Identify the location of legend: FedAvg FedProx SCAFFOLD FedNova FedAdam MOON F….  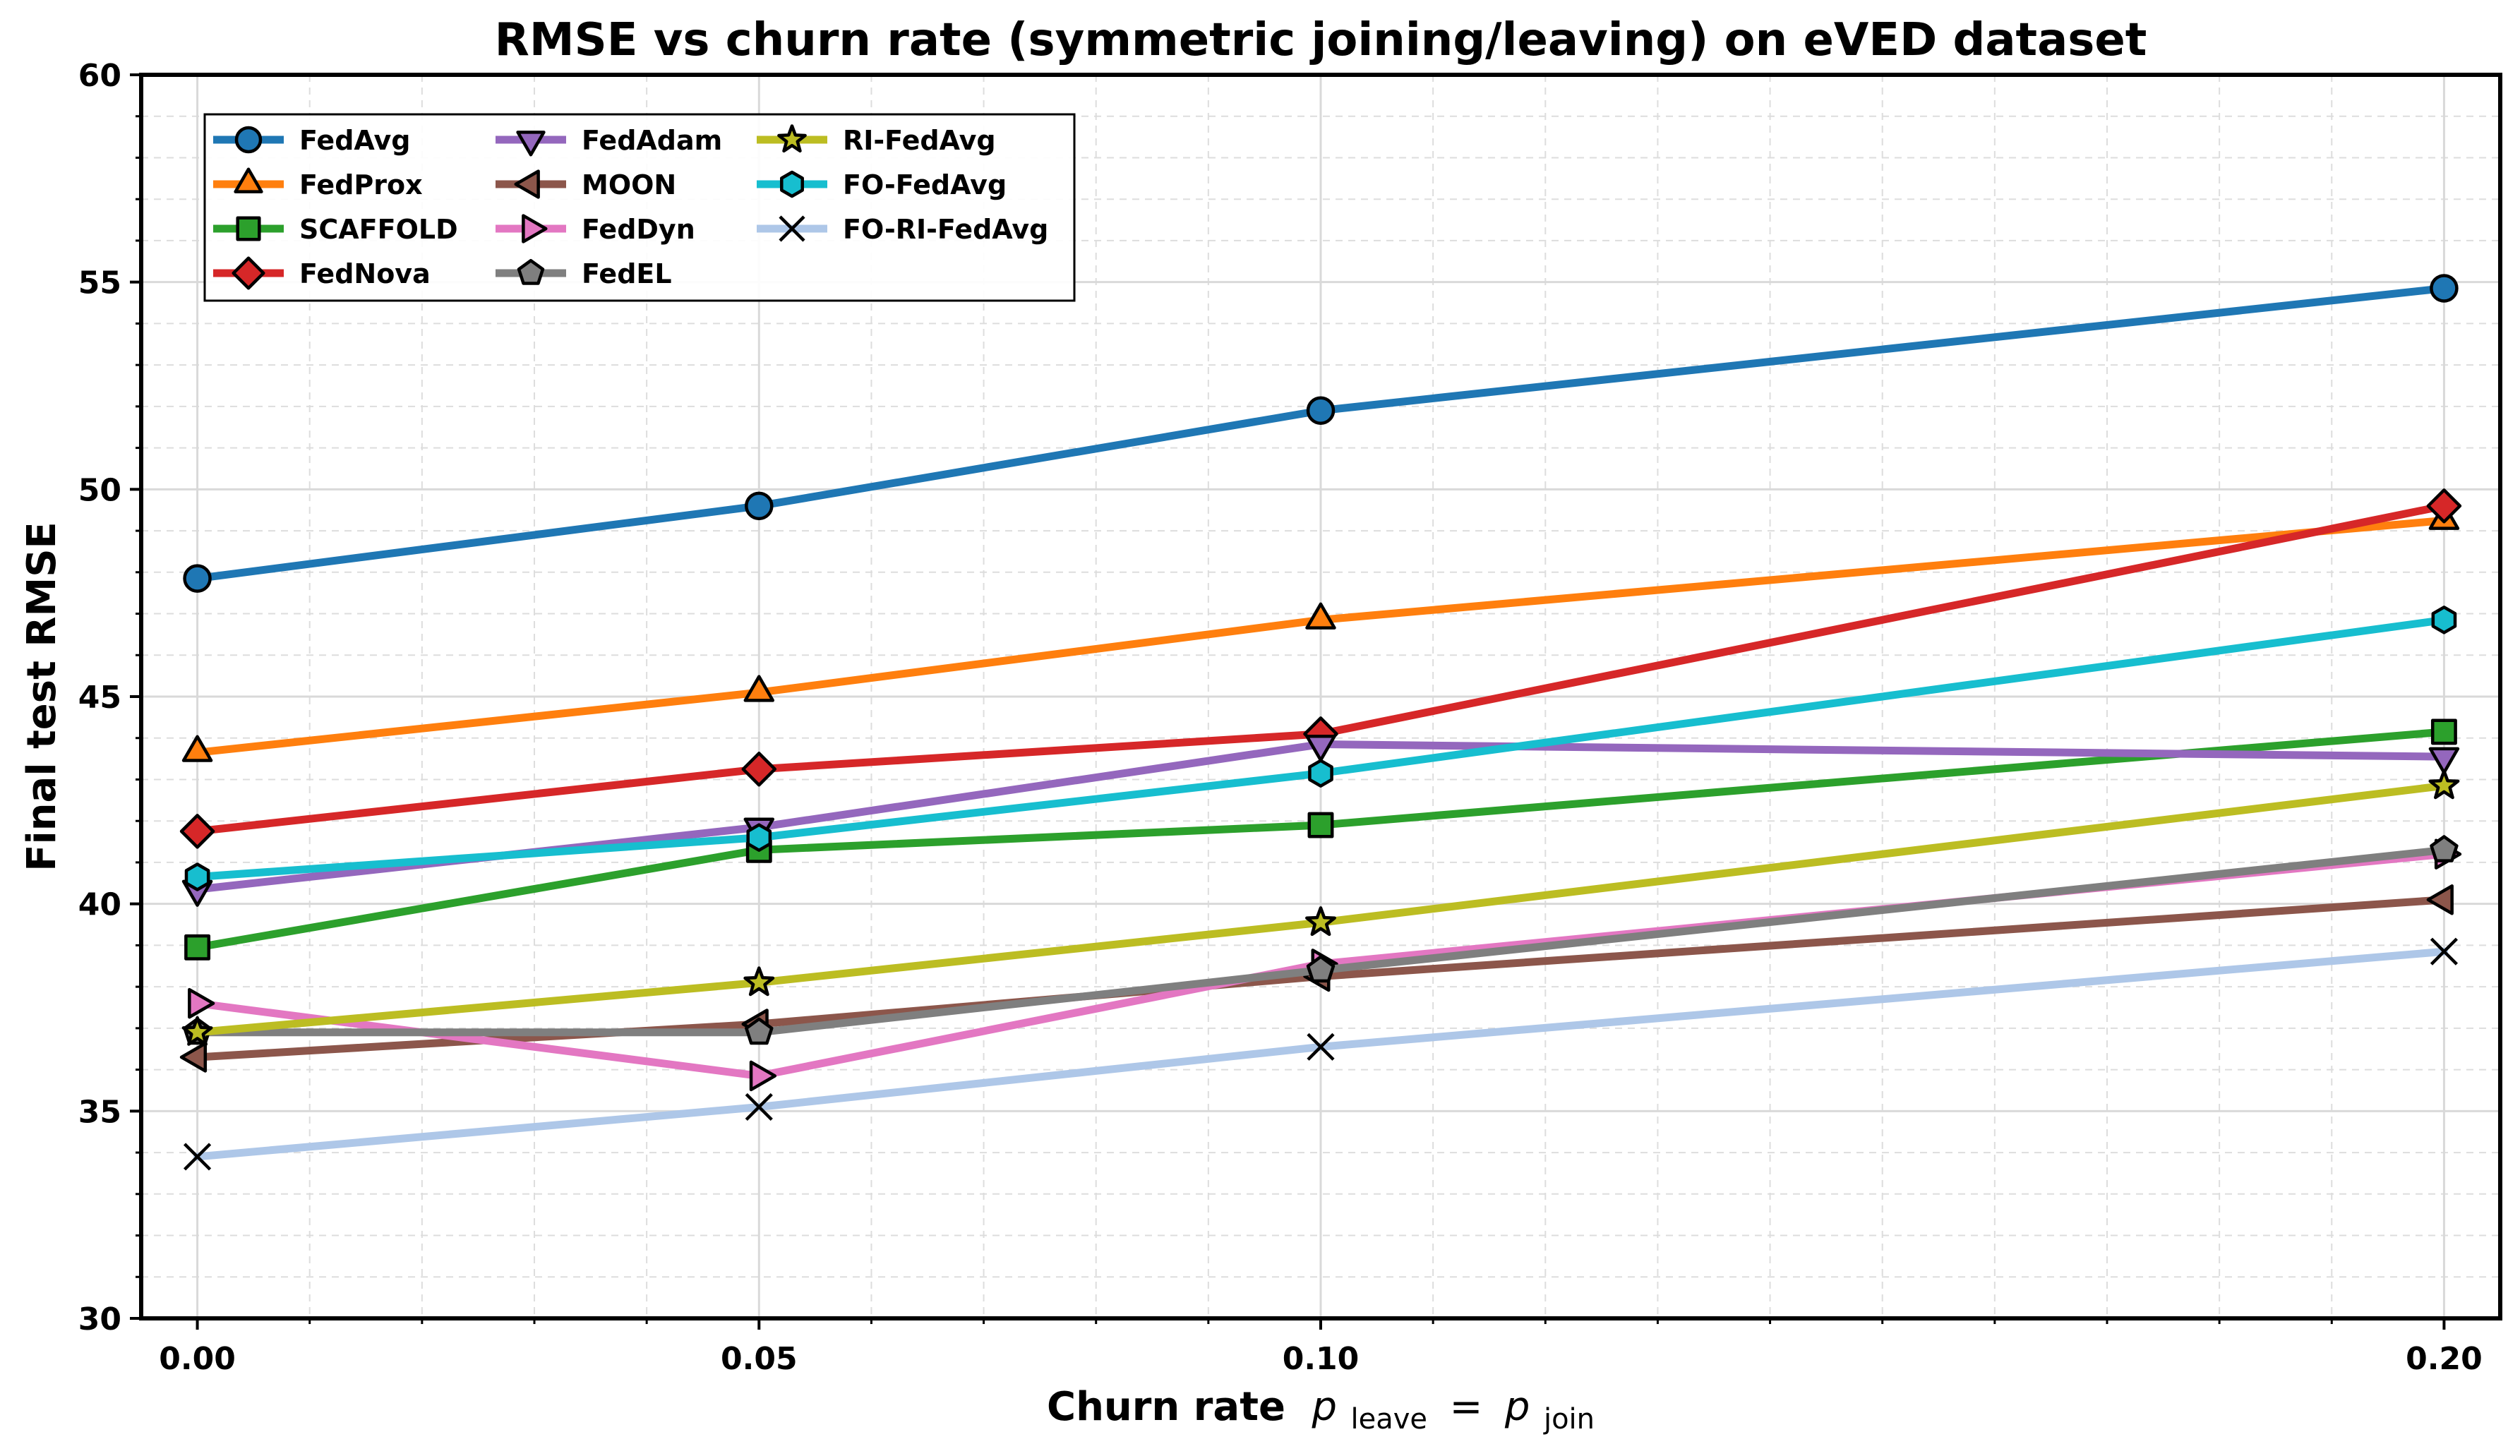
(640, 207).